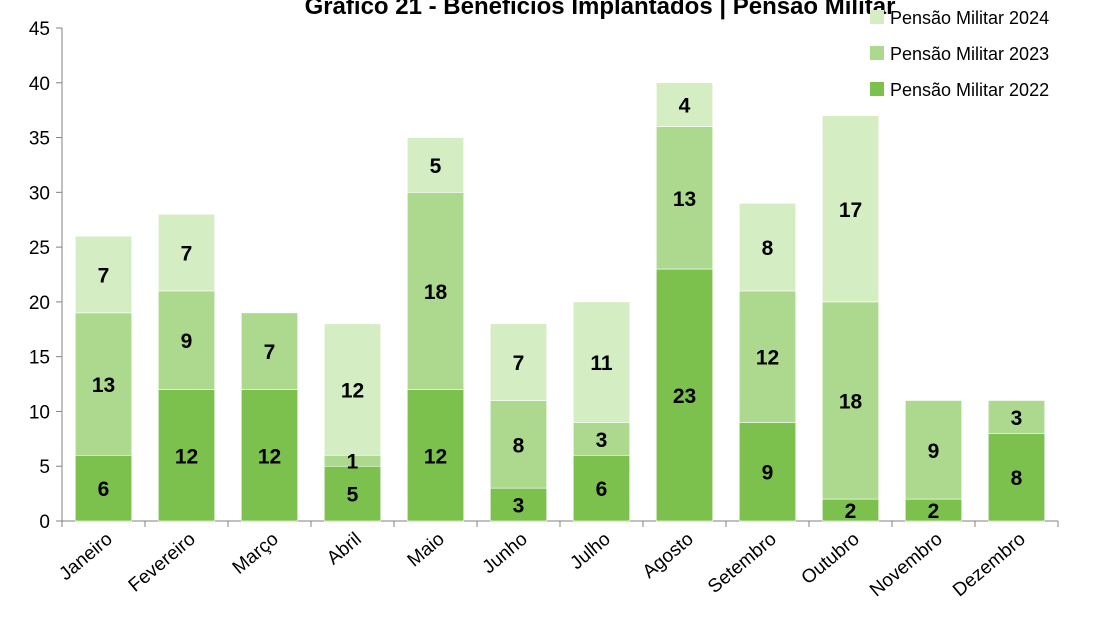 The image size is (1100, 639). Describe the element at coordinates (742, 563) in the screenshot. I see `x-tick-label: Setembro` at that location.